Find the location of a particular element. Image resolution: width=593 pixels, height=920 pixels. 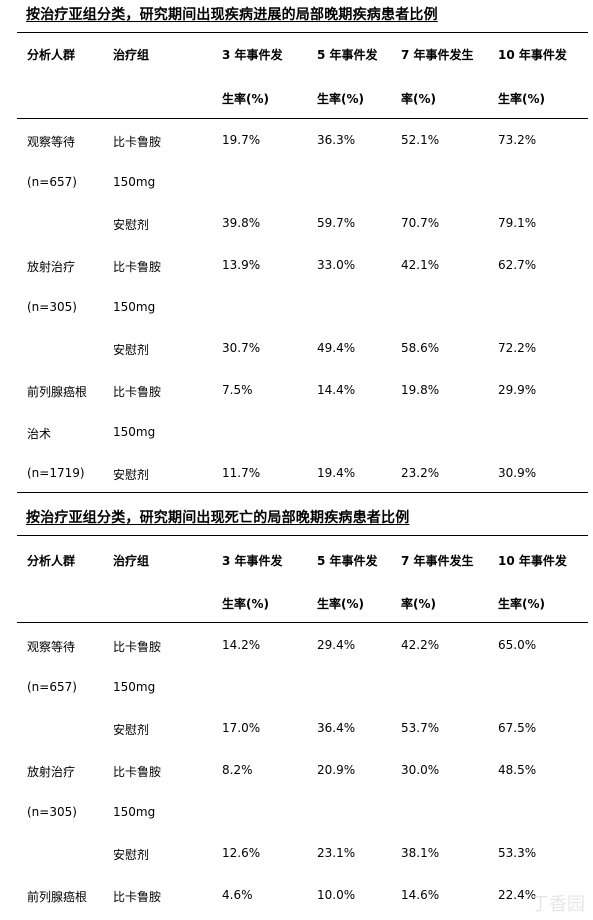

table2-cell-3yr: 14.2% is located at coordinates (241, 645).